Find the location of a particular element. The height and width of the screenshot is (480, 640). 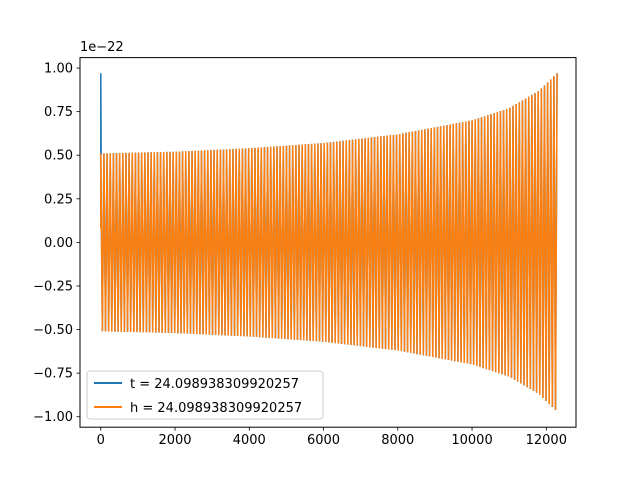

x-tick-label: 12000 is located at coordinates (546, 440).